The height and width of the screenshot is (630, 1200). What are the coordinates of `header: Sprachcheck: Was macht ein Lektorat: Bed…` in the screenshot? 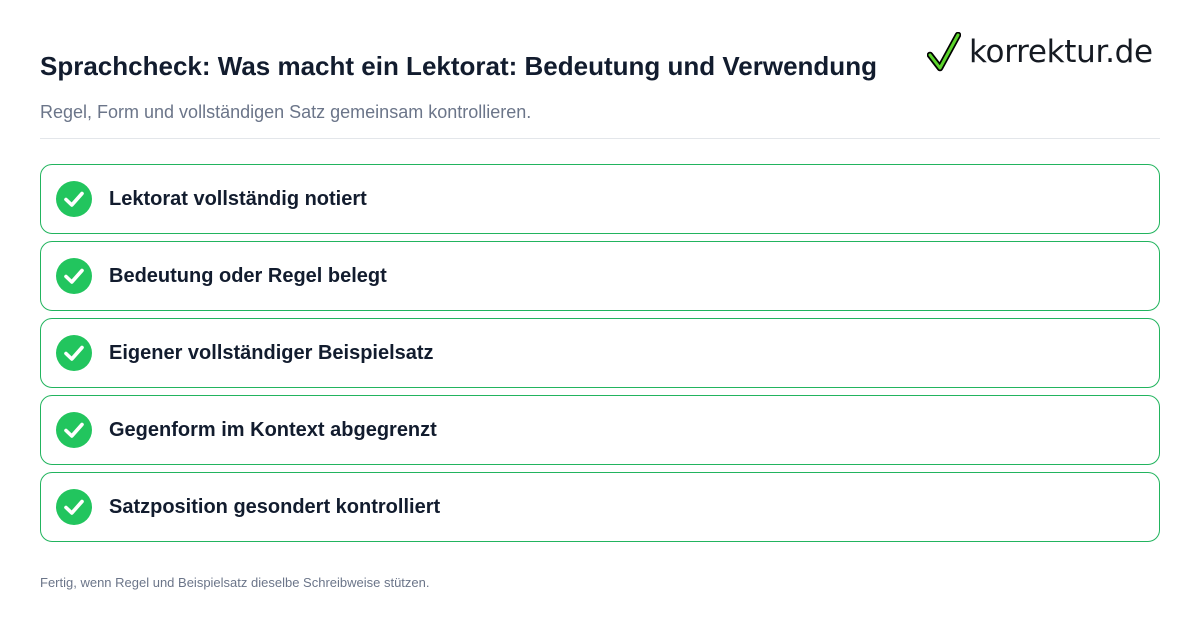 It's located at (480, 86).